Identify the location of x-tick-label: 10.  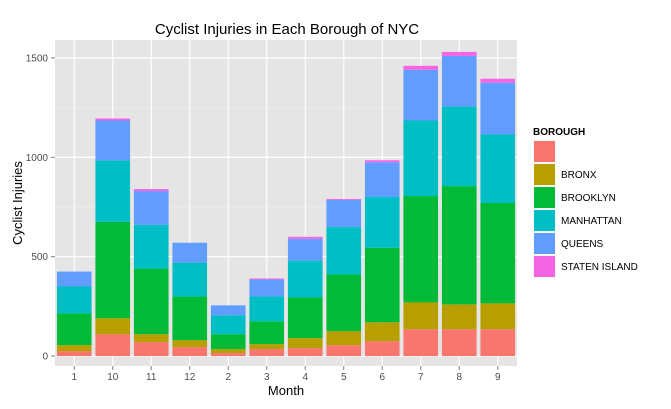
(113, 377).